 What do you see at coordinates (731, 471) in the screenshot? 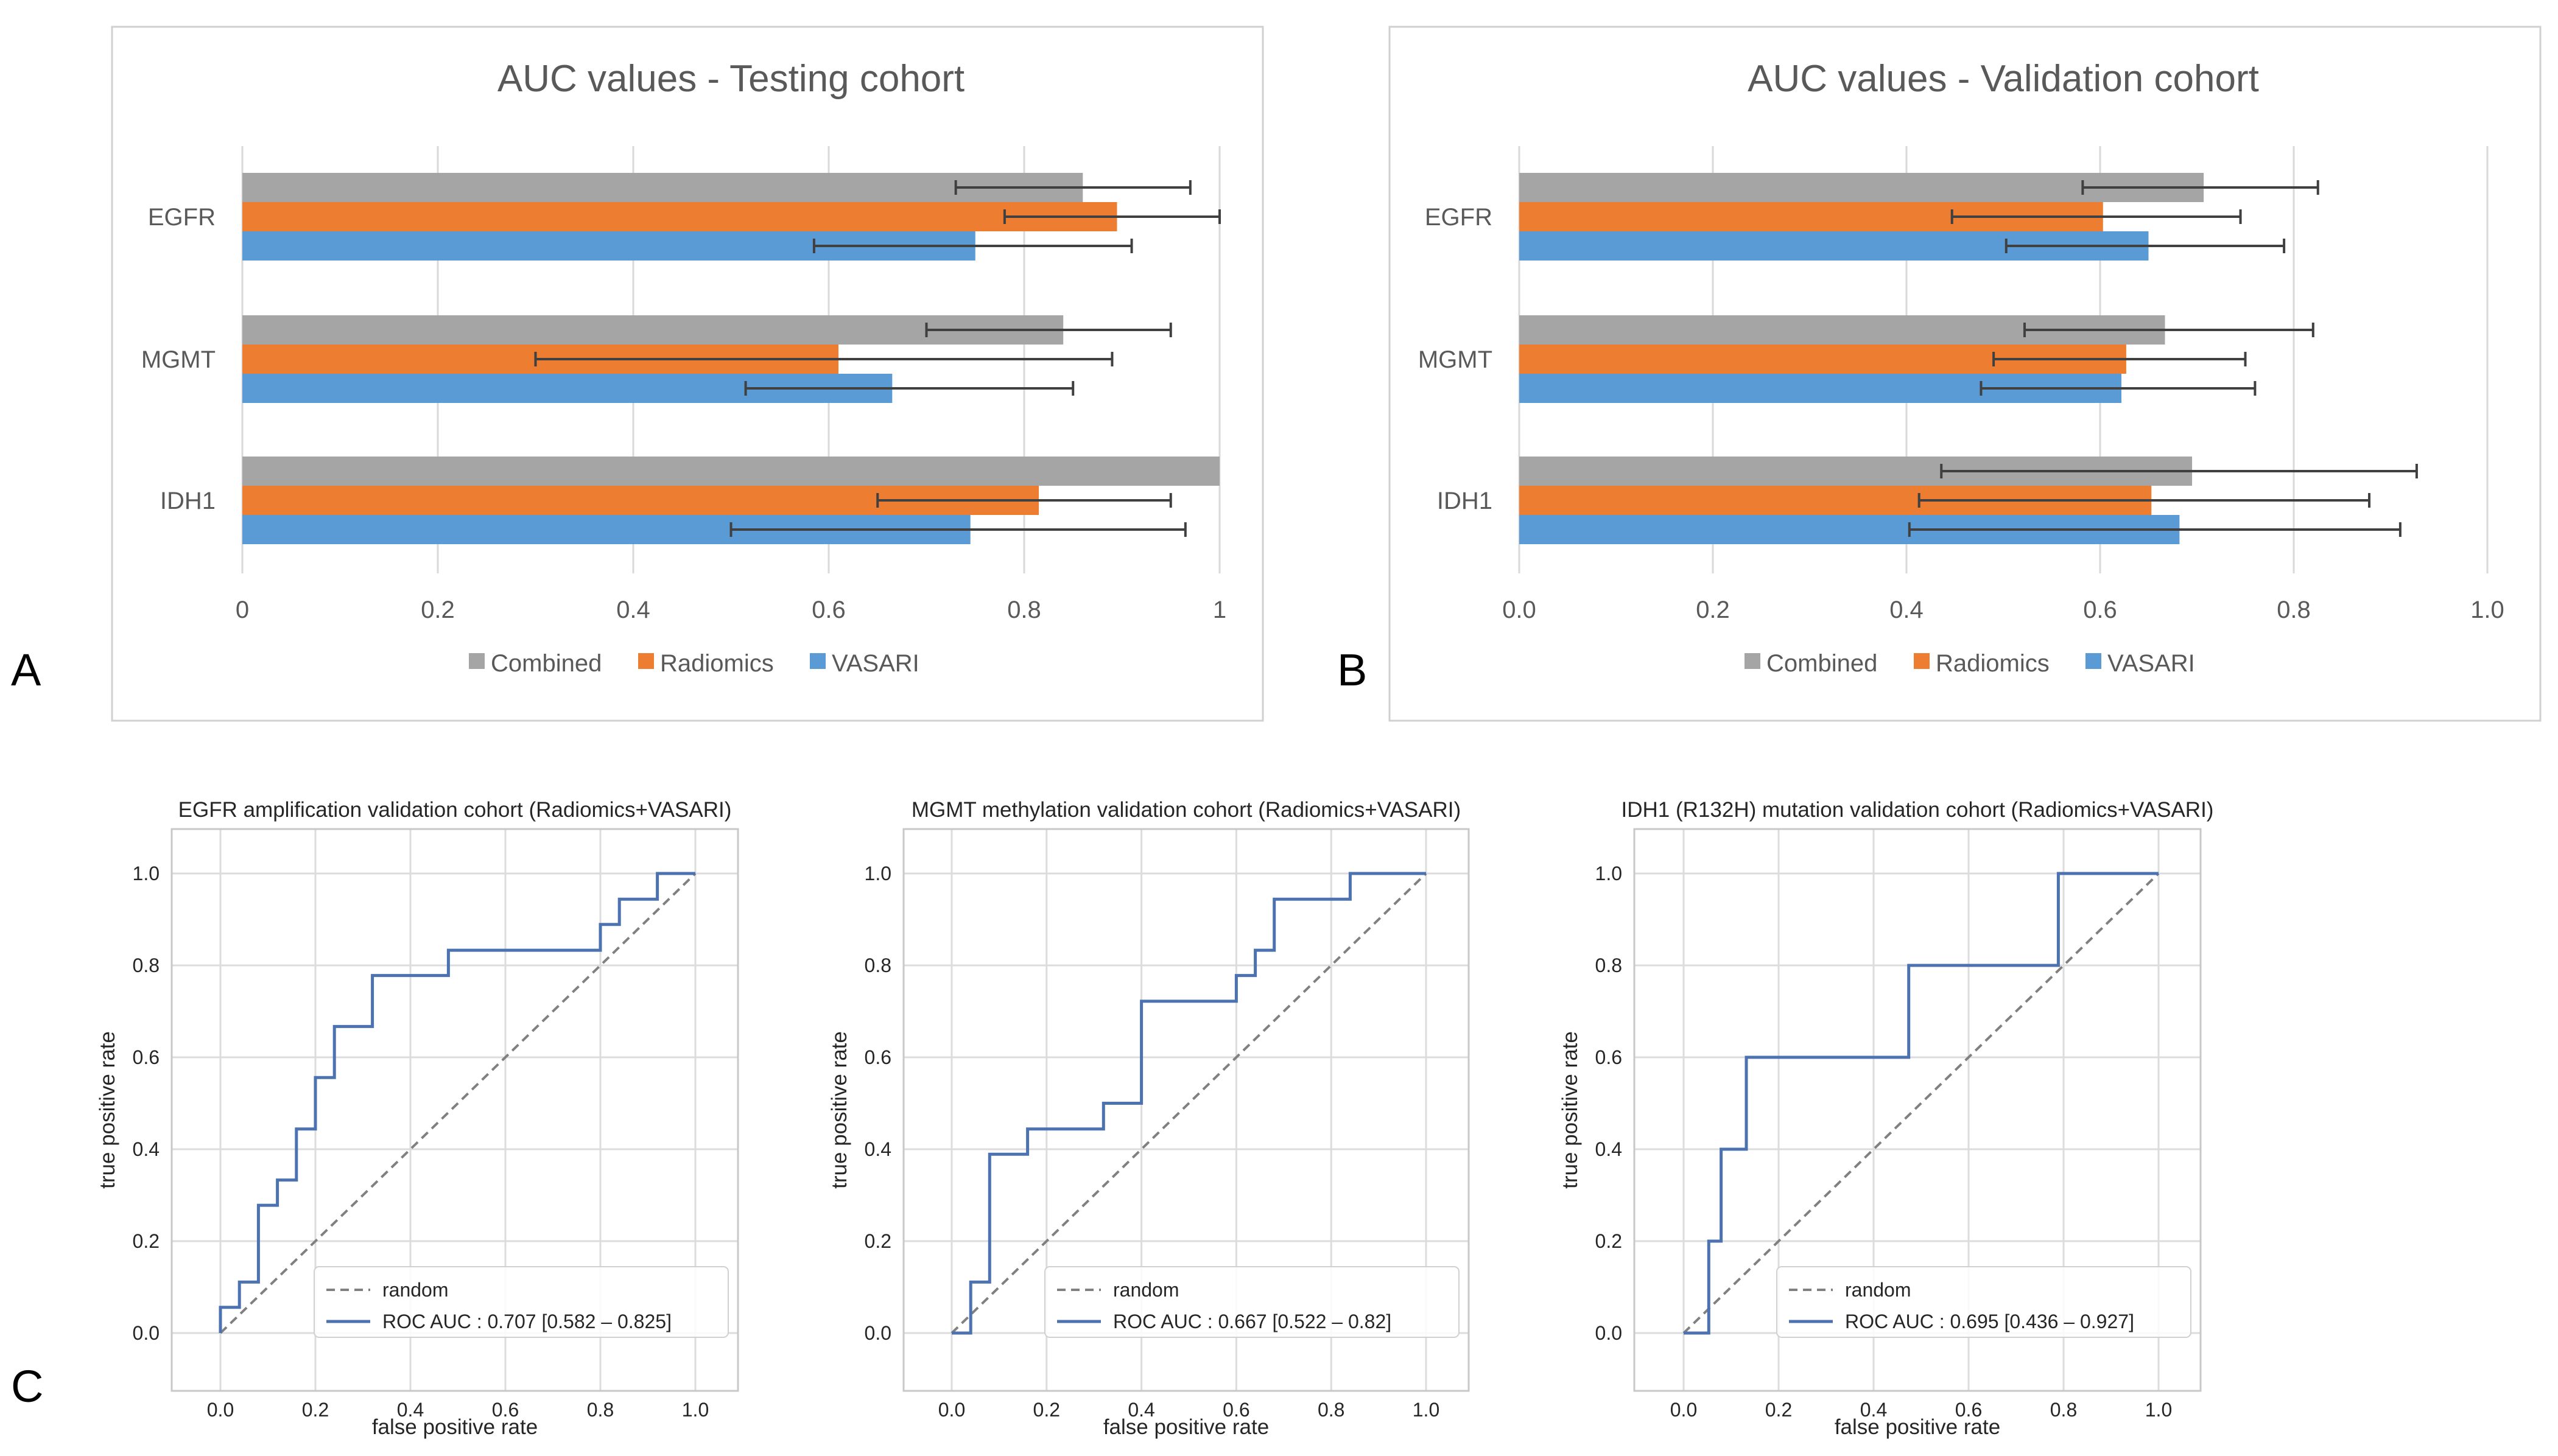
I see `bar-combined-idh1` at bounding box center [731, 471].